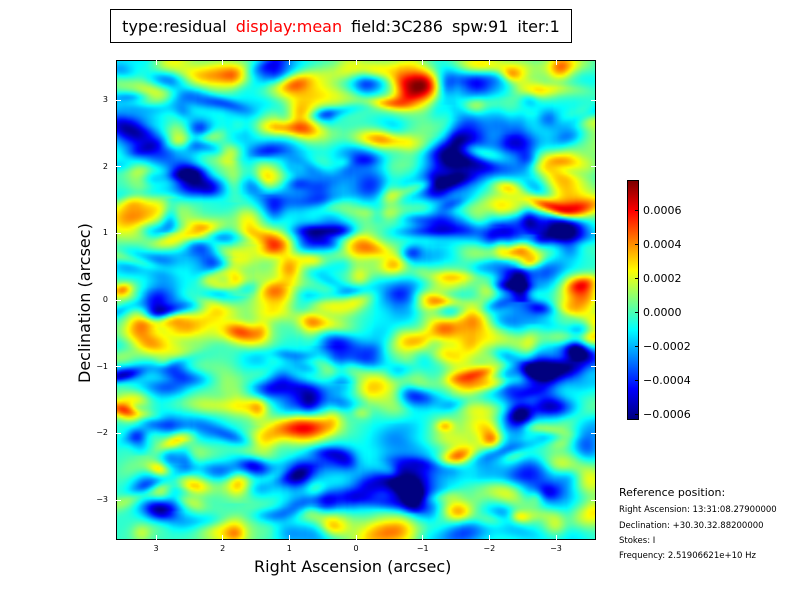 This screenshot has width=800, height=600. What do you see at coordinates (662, 244) in the screenshot?
I see `colorbar-tick-label: 0.0004` at bounding box center [662, 244].